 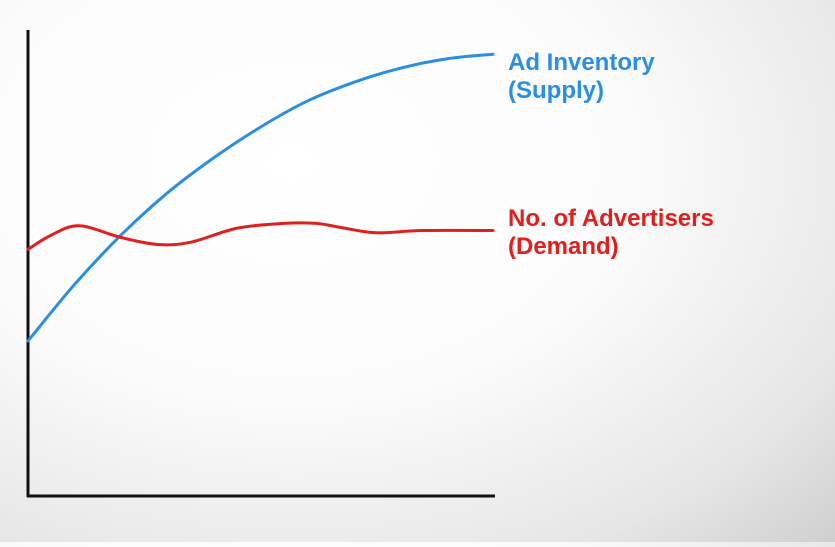 I want to click on supply-series-label: Ad Inventory (Supply), so click(x=581, y=77).